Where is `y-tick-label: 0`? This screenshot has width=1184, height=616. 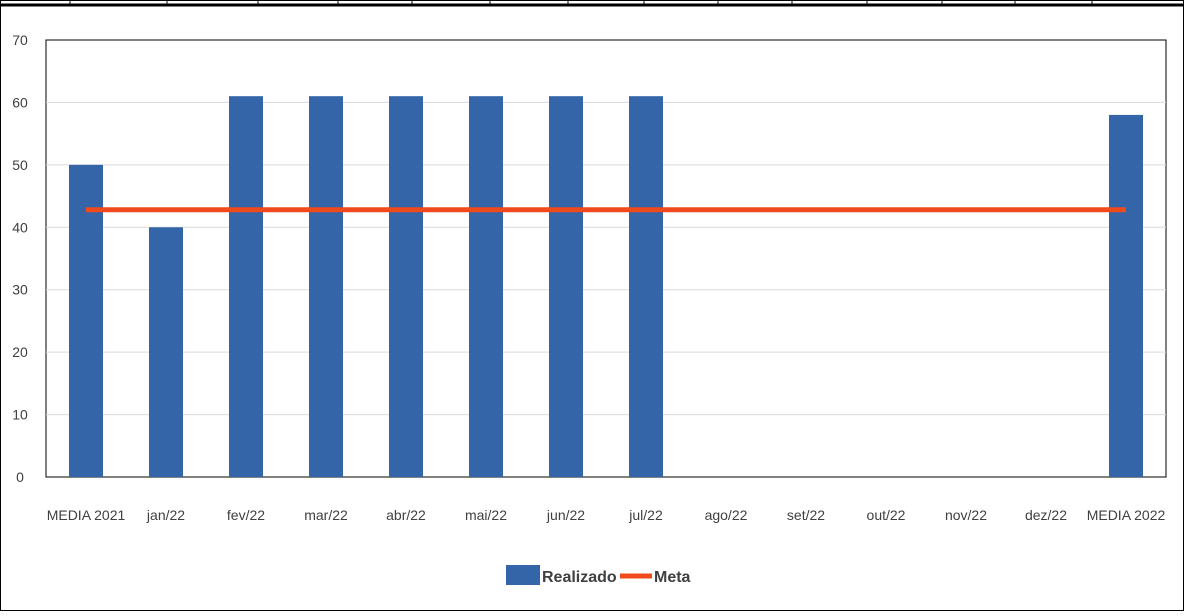 y-tick-label: 0 is located at coordinates (20, 477).